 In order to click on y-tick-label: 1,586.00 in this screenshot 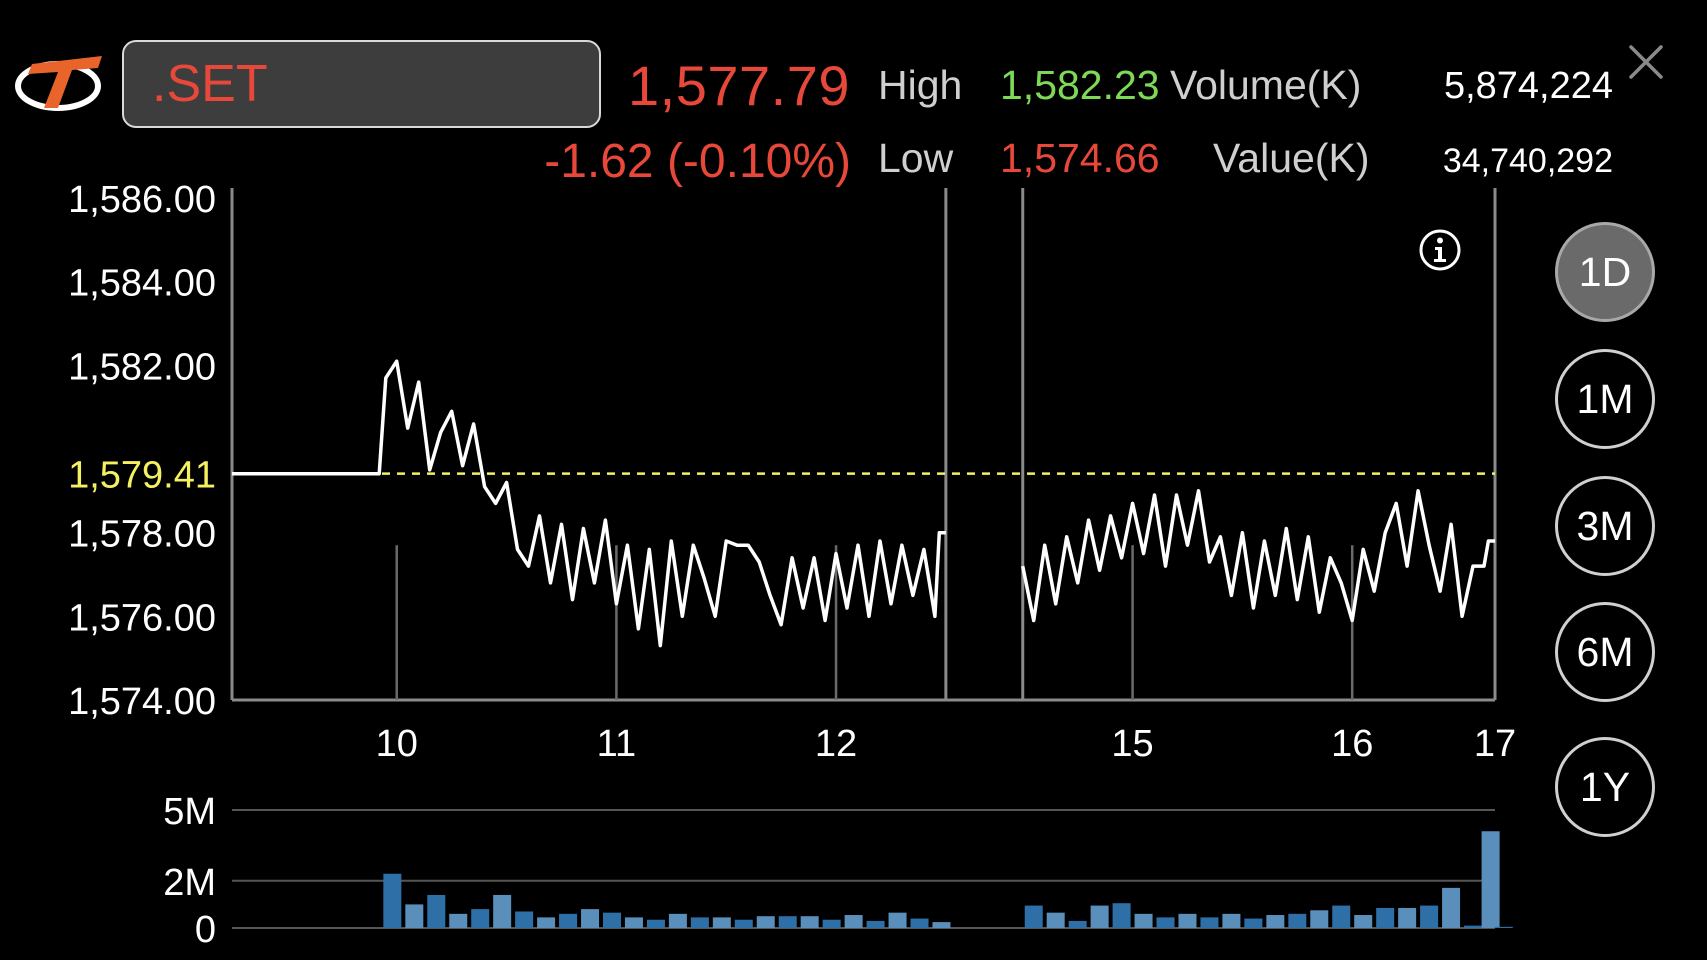, I will do `click(142, 200)`.